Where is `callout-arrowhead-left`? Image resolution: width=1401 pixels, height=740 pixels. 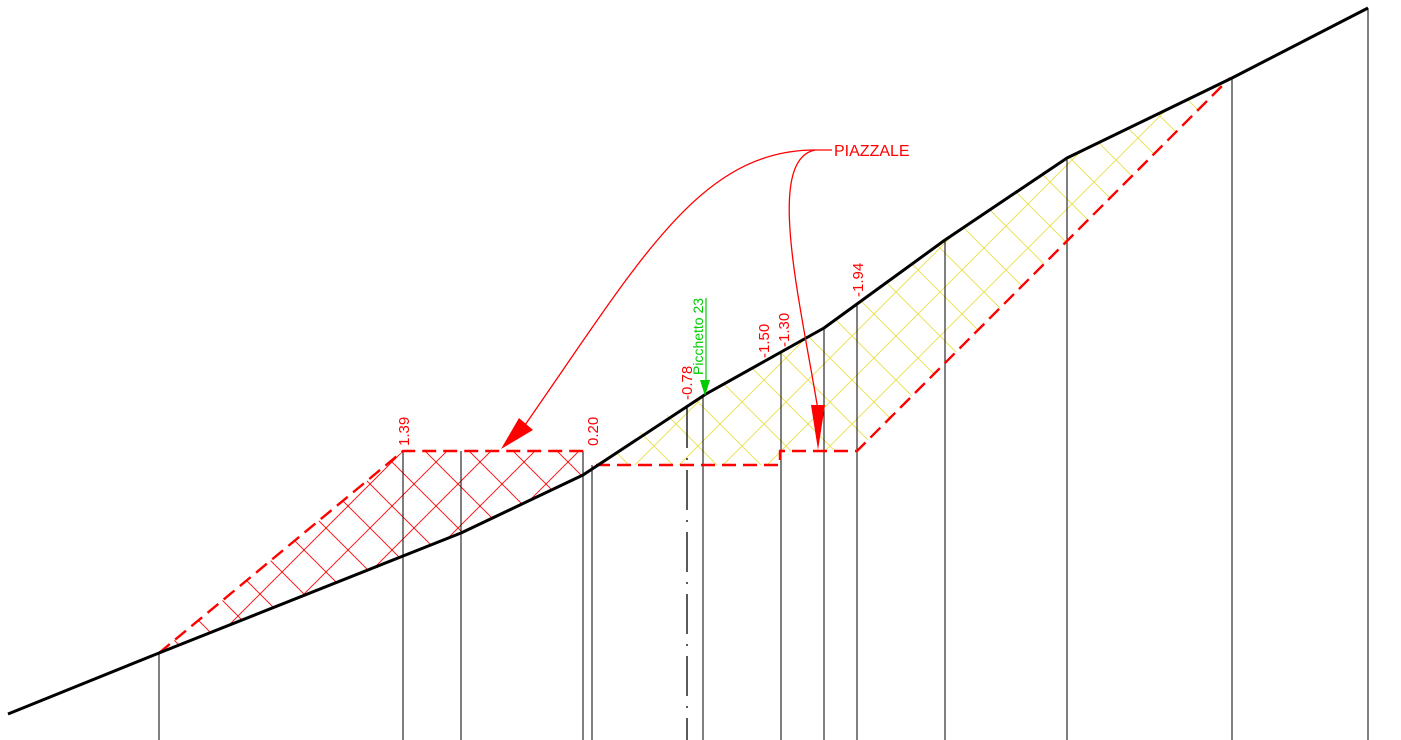 callout-arrowhead-left is located at coordinates (517, 433).